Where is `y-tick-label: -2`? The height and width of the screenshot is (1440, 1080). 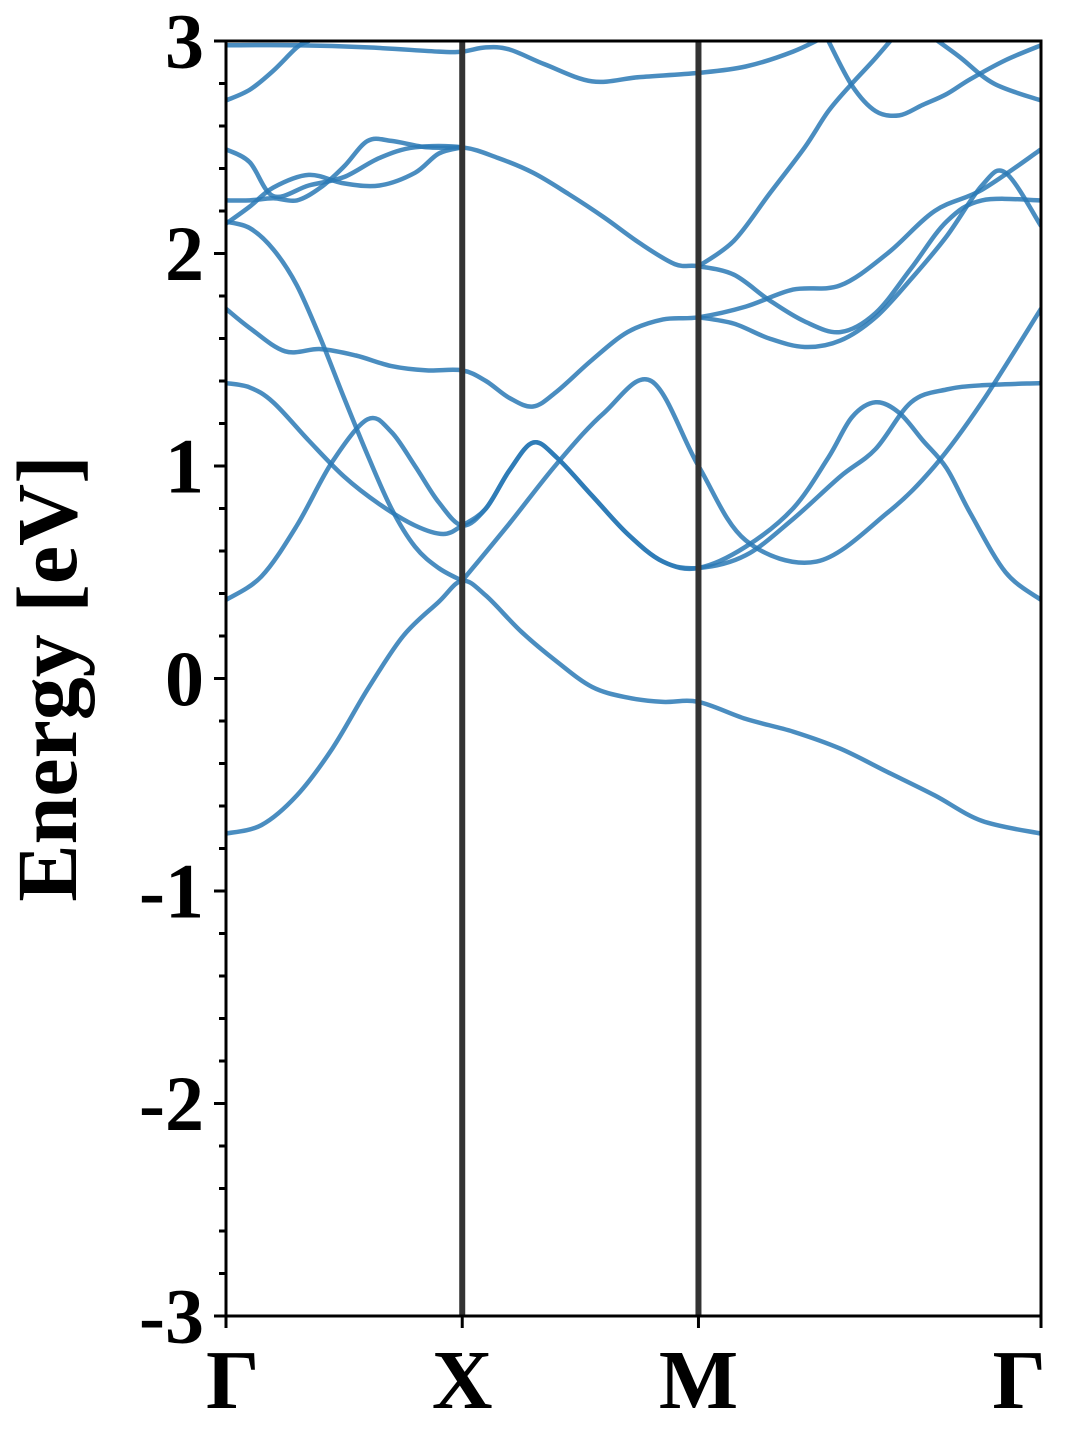 y-tick-label: -2 is located at coordinates (171, 1103).